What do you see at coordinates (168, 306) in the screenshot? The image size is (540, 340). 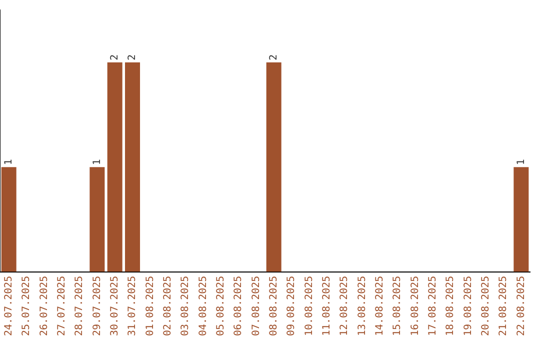 I see `x-tick-label: 02.08.2025` at bounding box center [168, 306].